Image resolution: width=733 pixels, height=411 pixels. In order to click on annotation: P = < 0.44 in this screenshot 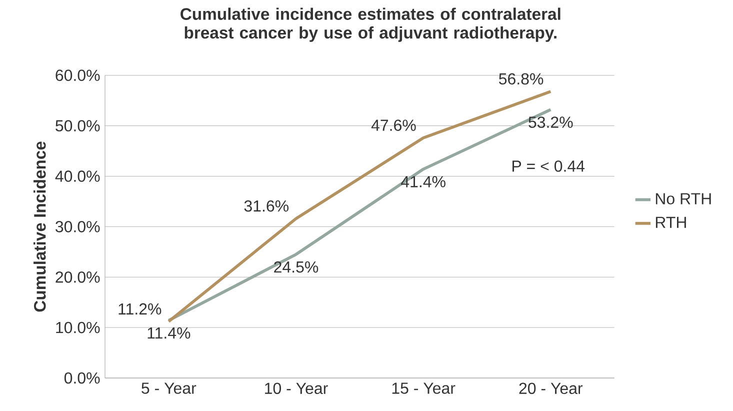, I will do `click(548, 166)`.